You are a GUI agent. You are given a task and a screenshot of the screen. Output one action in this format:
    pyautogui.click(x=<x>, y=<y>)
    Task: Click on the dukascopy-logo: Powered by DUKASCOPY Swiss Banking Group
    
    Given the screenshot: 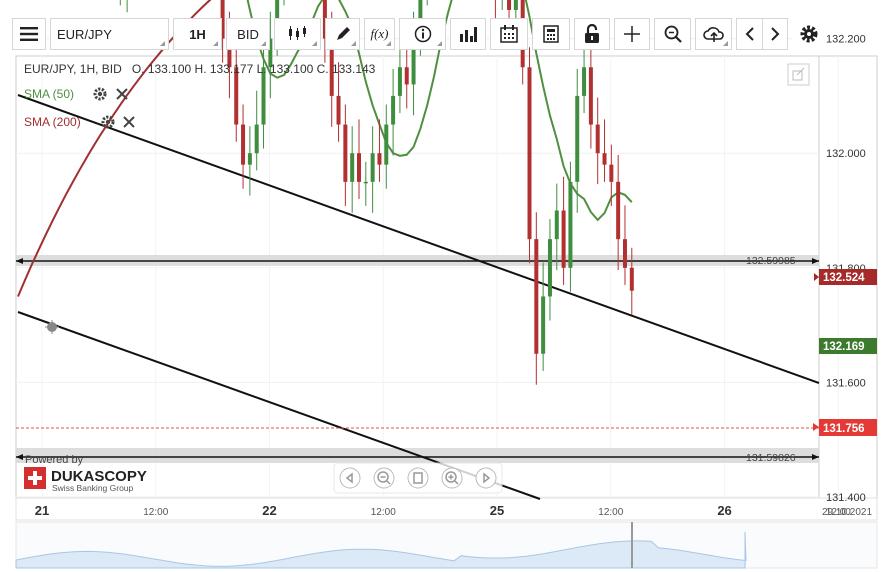 What is the action you would take?
    pyautogui.click(x=85, y=473)
    